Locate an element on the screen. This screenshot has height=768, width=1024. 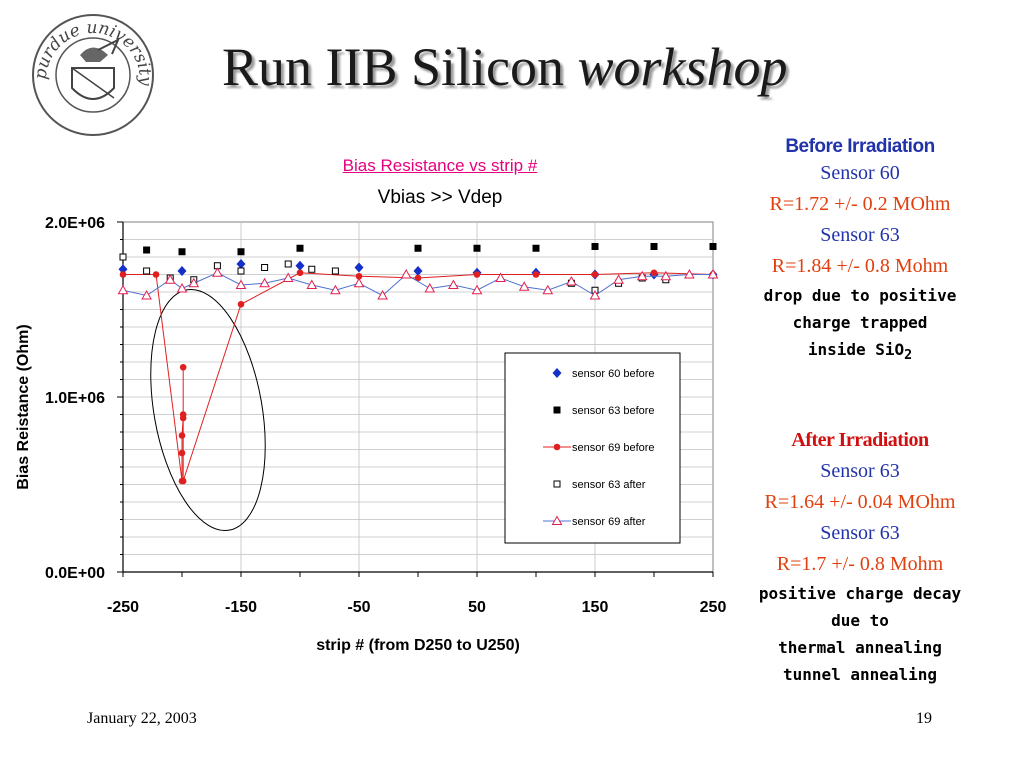
before-explanation-2: charge trapped is located at coordinates (860, 322).